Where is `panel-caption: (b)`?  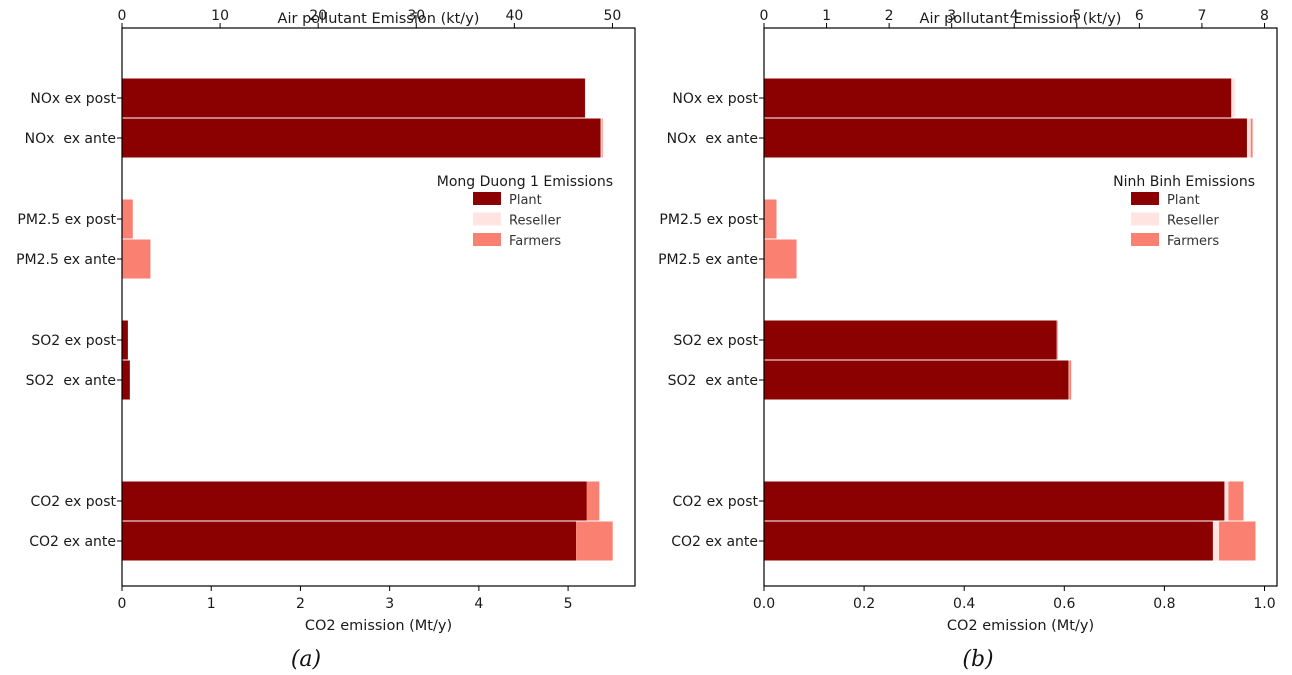
panel-caption: (b) is located at coordinates (977, 659).